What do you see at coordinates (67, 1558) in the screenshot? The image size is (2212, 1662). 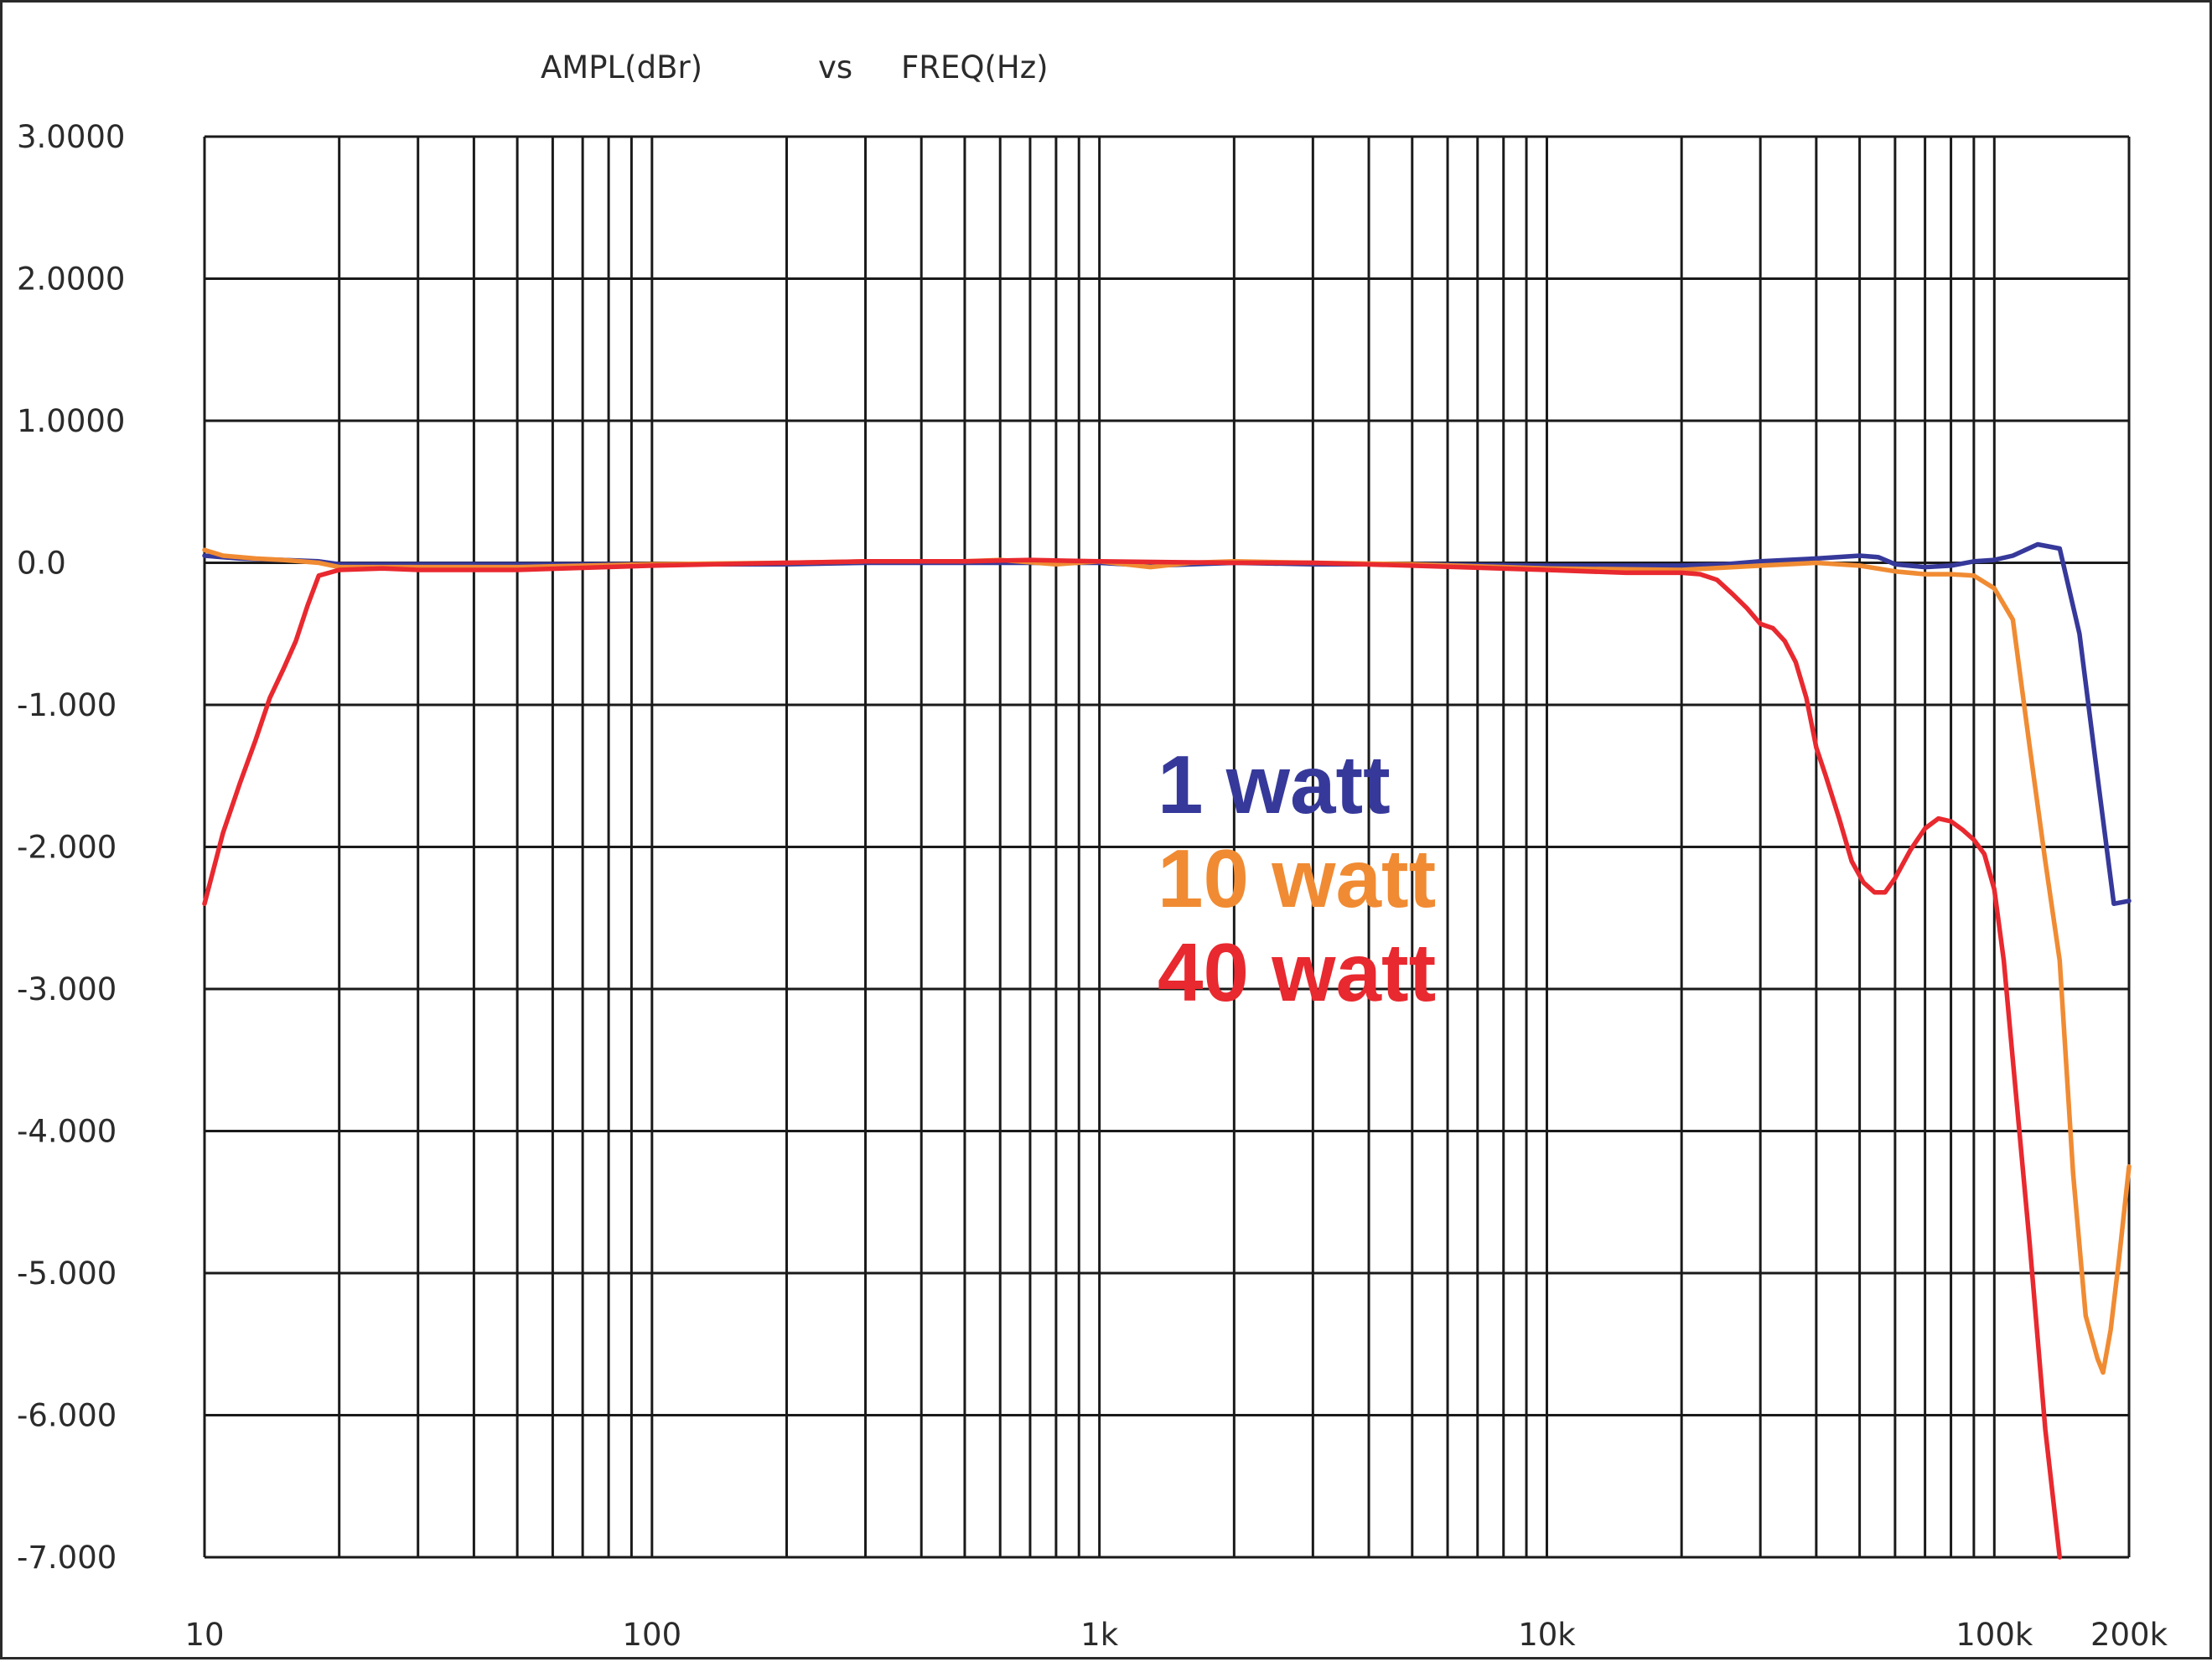 I see `y-tick-label: -7.000` at bounding box center [67, 1558].